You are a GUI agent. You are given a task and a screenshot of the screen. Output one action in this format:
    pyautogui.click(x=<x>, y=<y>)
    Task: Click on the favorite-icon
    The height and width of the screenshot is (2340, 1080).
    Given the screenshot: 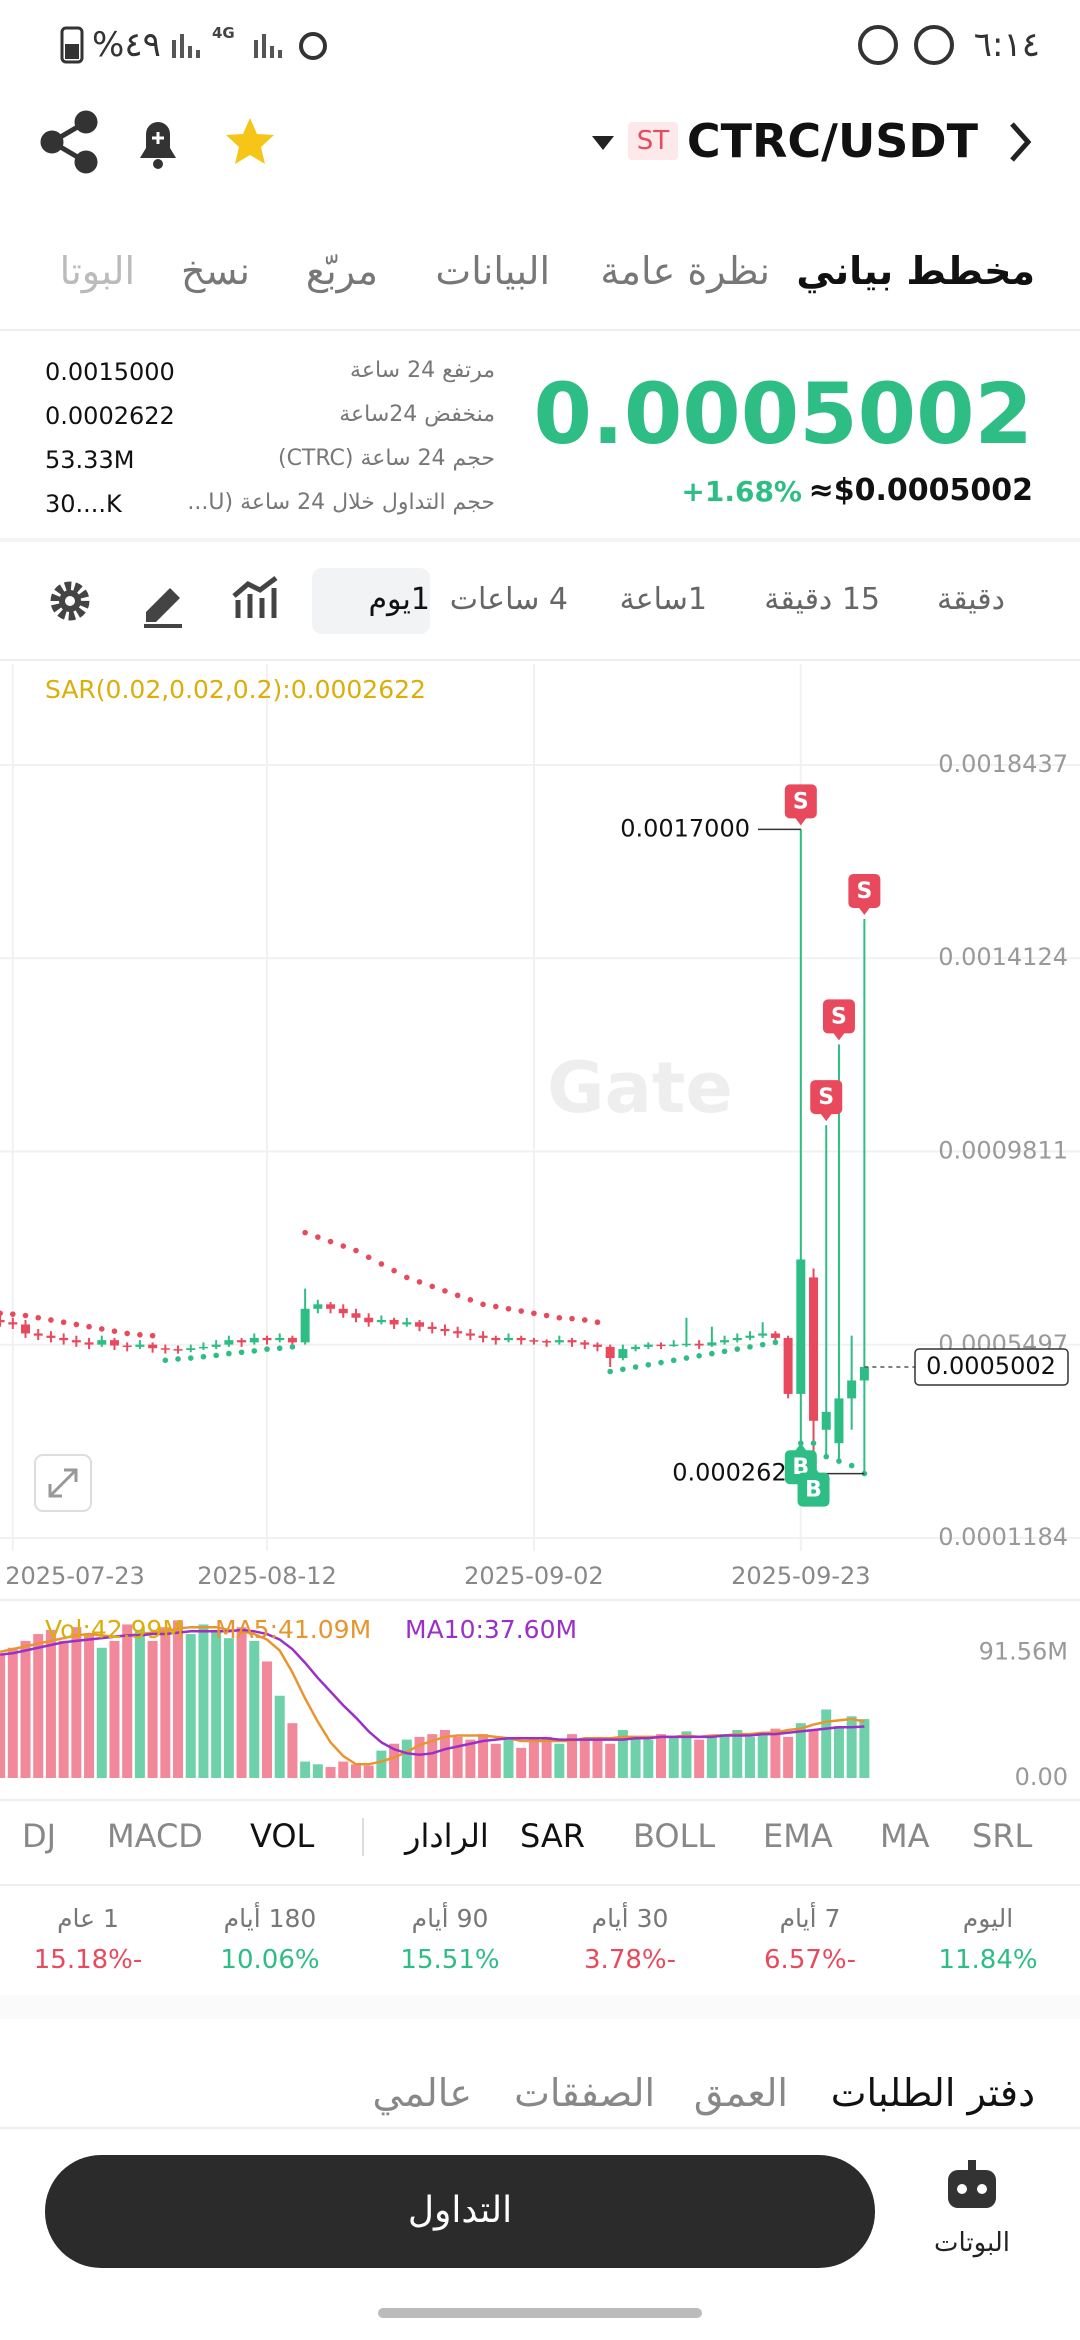 What is the action you would take?
    pyautogui.click(x=250, y=141)
    